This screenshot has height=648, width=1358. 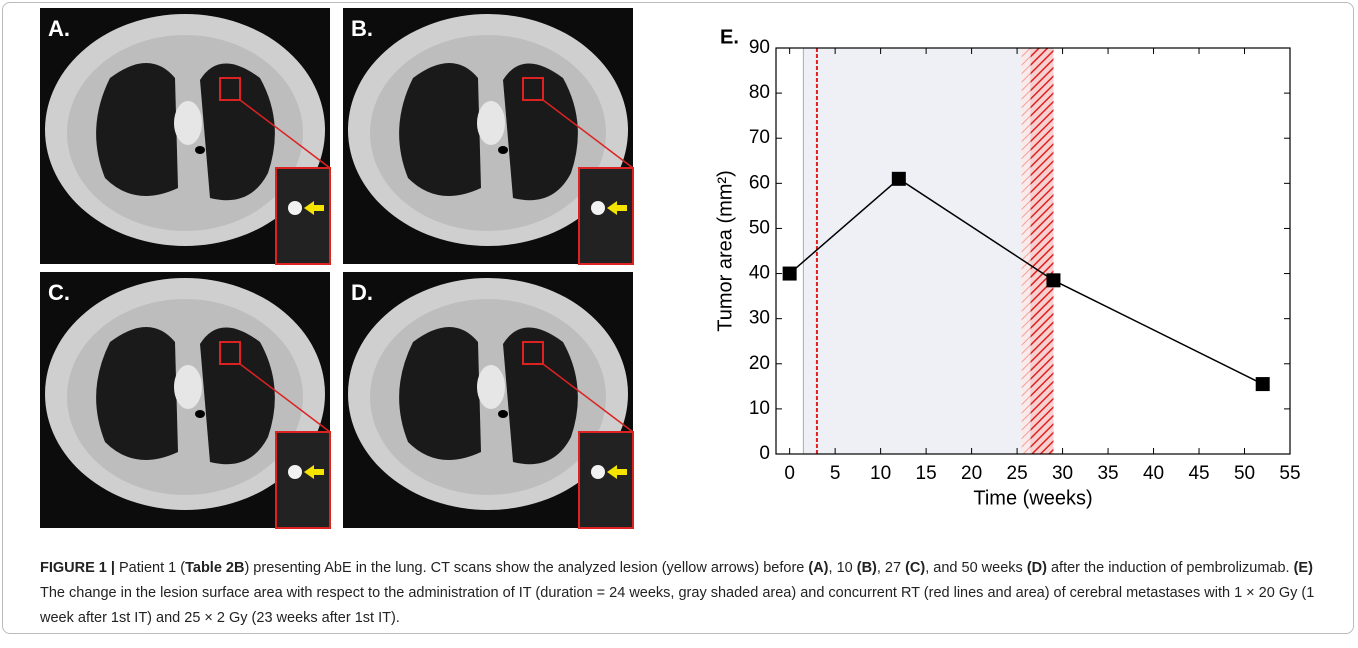 What do you see at coordinates (880, 473) in the screenshot?
I see `x-tick-label: 10` at bounding box center [880, 473].